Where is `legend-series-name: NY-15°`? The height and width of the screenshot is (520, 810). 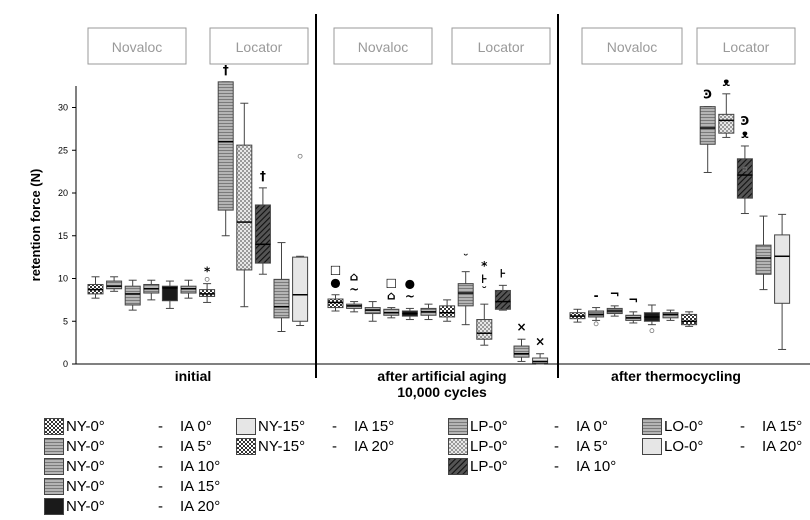
legend-series-name: NY-15° is located at coordinates (282, 426).